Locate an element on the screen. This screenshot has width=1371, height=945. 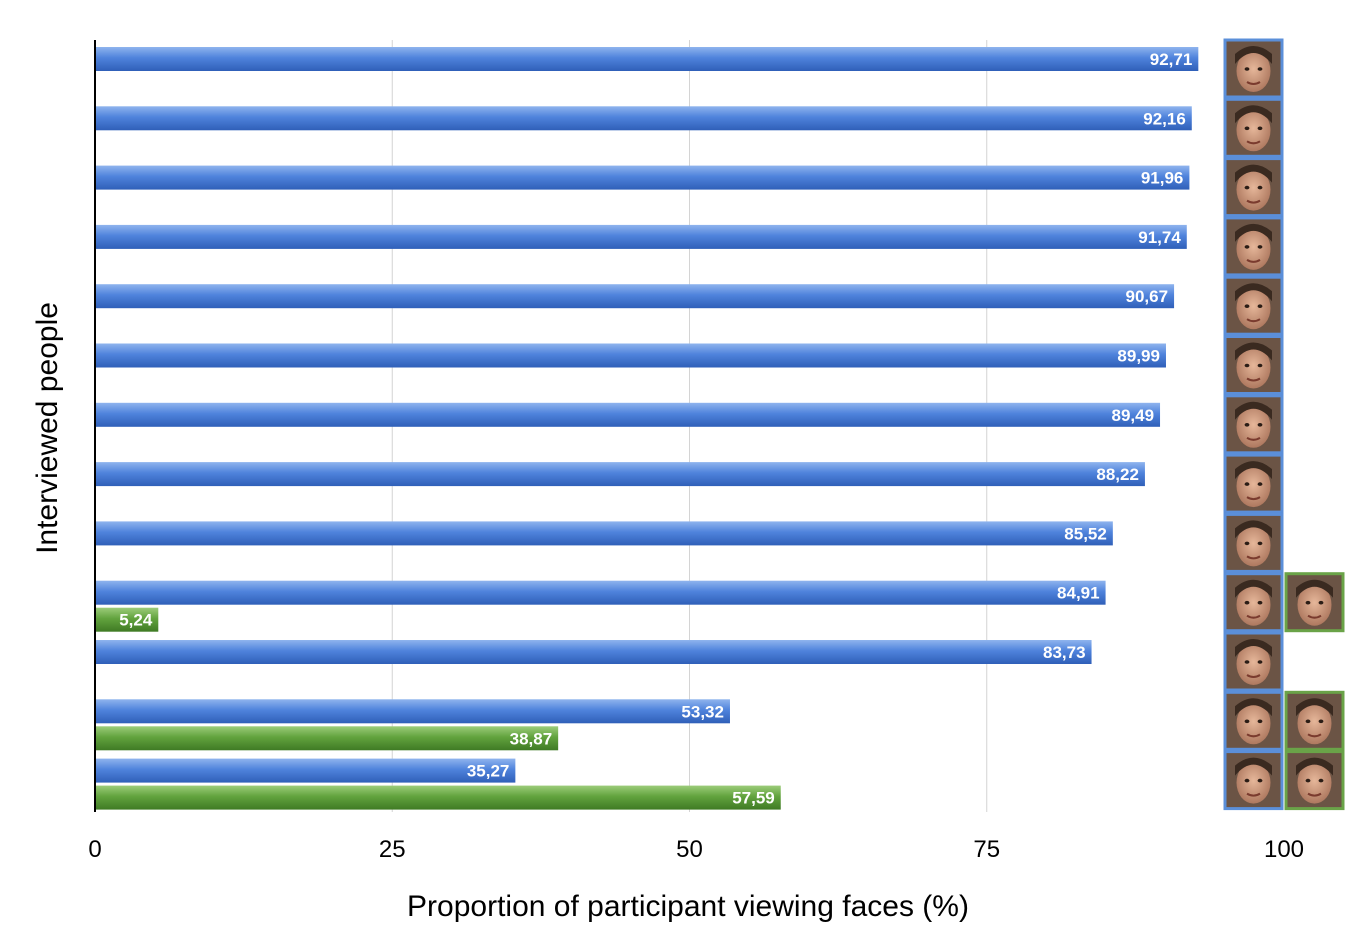
x-tick-label: 50 is located at coordinates (689, 849).